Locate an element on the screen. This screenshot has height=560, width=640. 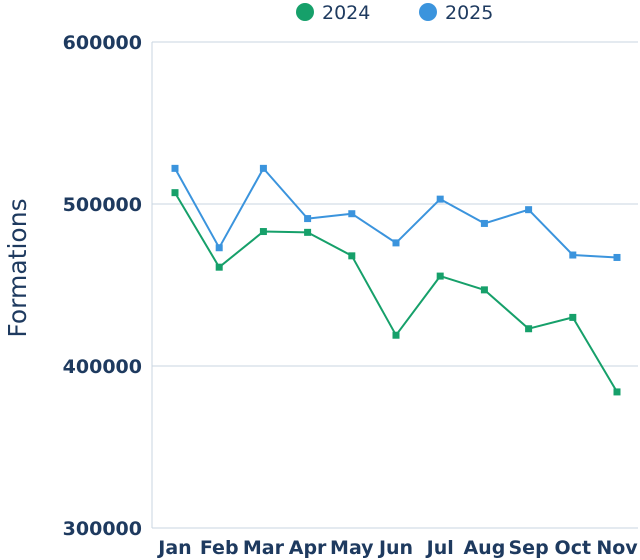
legend: 2024 2025 is located at coordinates (394, 13).